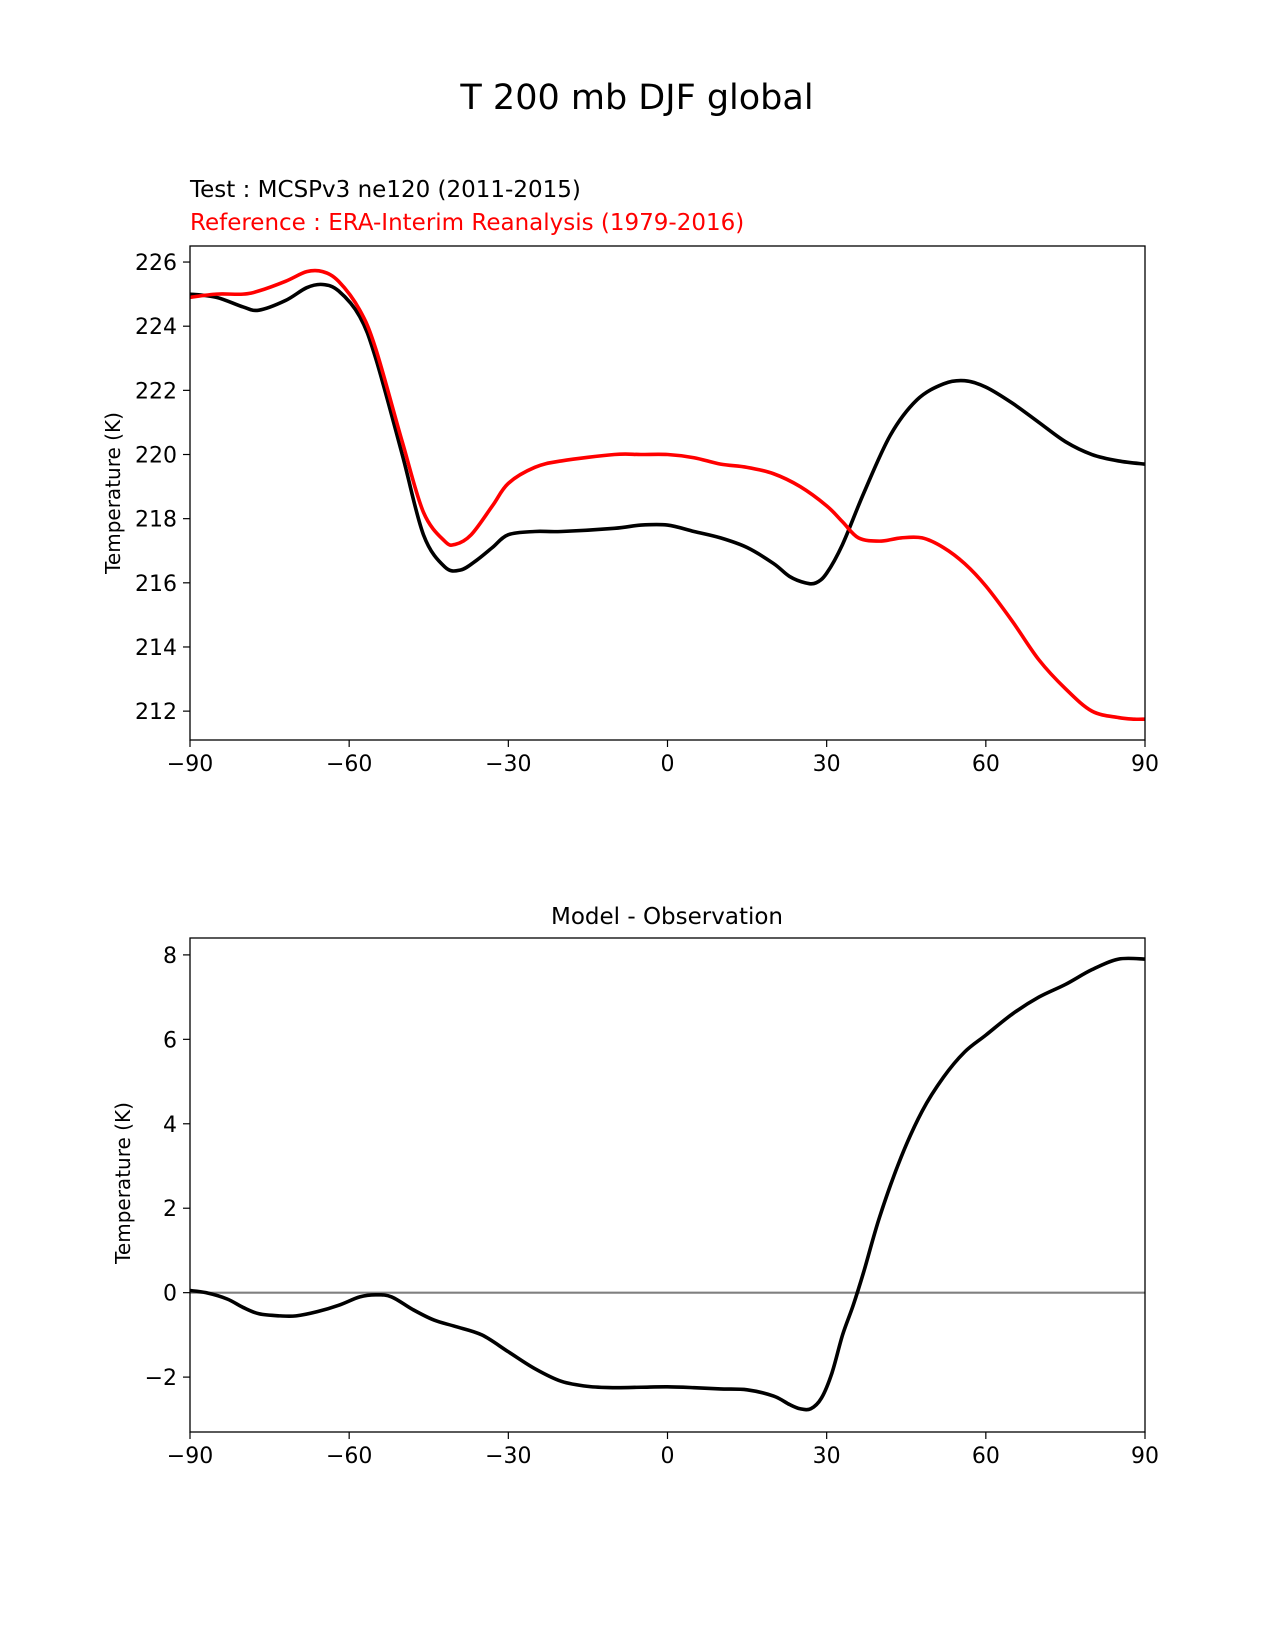 This screenshot has width=1275, height=1650. What do you see at coordinates (827, 1456) in the screenshot?
I see `bottom-x-tick-label: 30` at bounding box center [827, 1456].